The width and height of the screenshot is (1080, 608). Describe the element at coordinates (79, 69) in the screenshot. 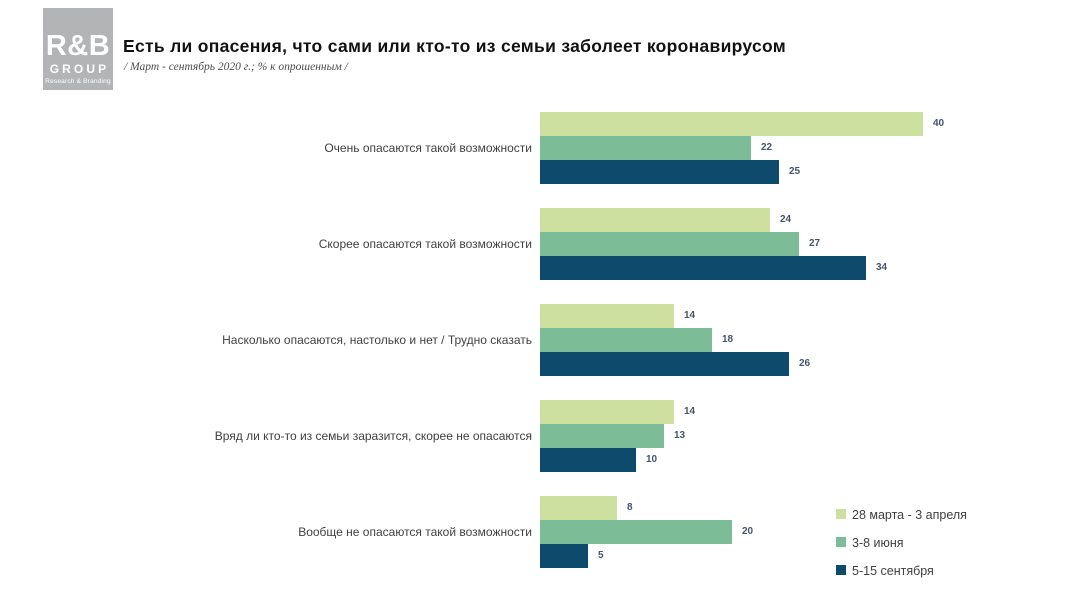

I see `logo-group-text: GROUP` at that location.